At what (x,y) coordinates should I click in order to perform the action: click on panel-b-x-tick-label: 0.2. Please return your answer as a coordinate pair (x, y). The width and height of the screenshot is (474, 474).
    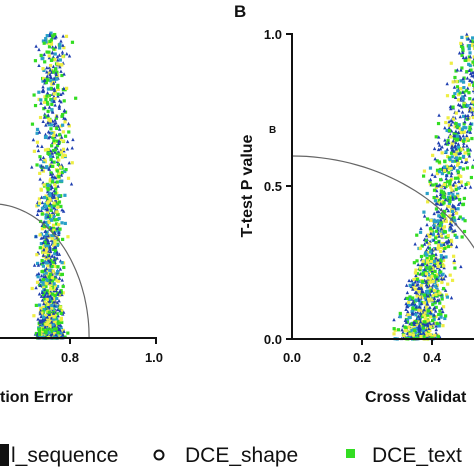
    Looking at the image, I should click on (362, 357).